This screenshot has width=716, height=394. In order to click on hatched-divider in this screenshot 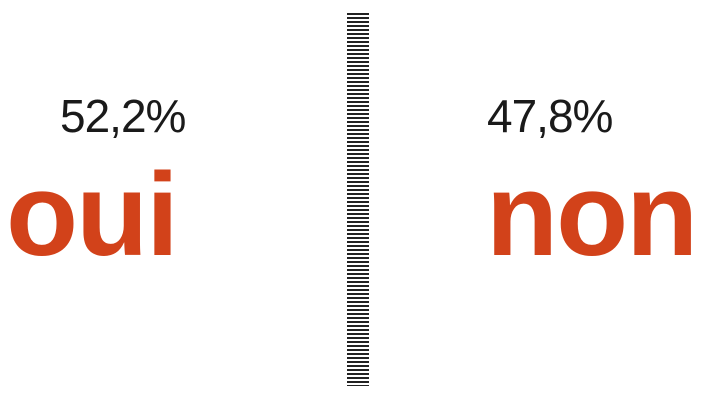, I will do `click(358, 199)`.